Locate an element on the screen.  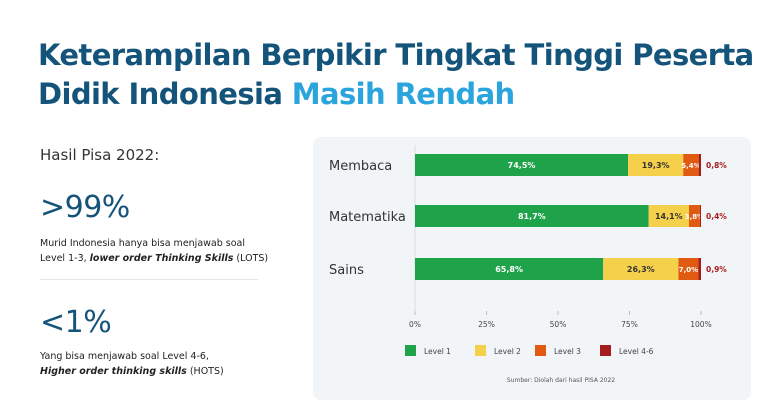
data-label: 7,0% is located at coordinates (688, 270).